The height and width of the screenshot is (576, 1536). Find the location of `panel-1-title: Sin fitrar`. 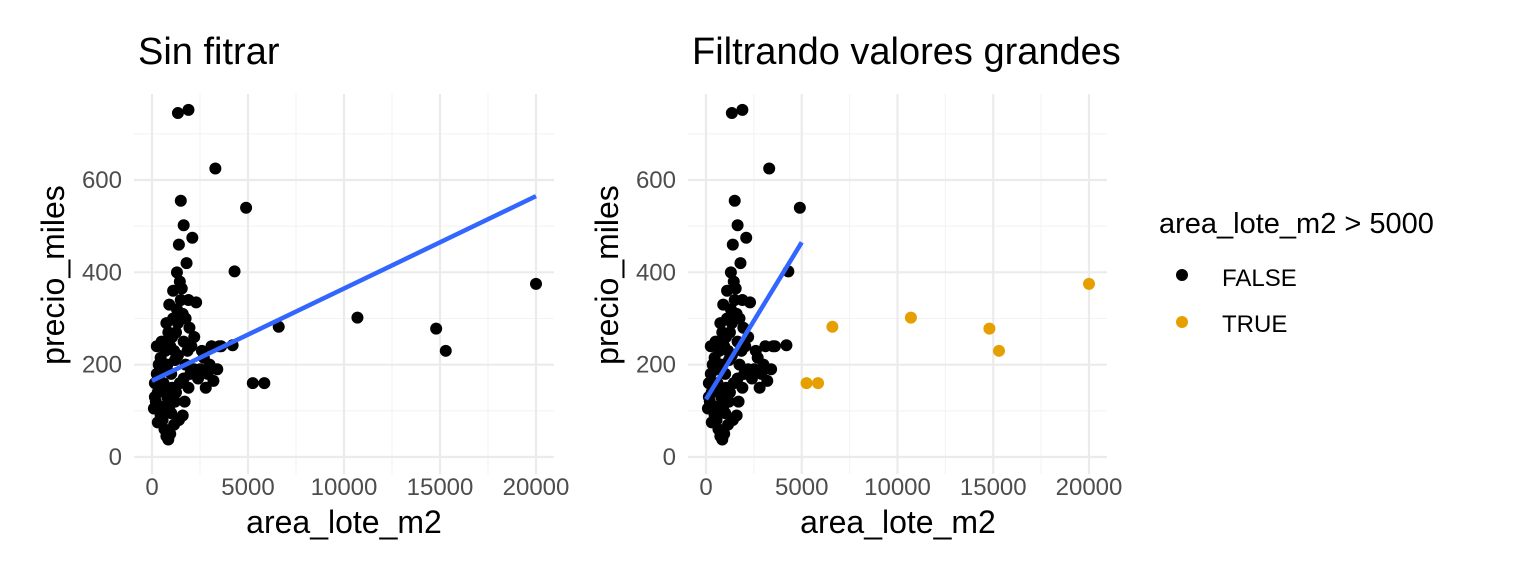

panel-1-title: Sin fitrar is located at coordinates (209, 52).